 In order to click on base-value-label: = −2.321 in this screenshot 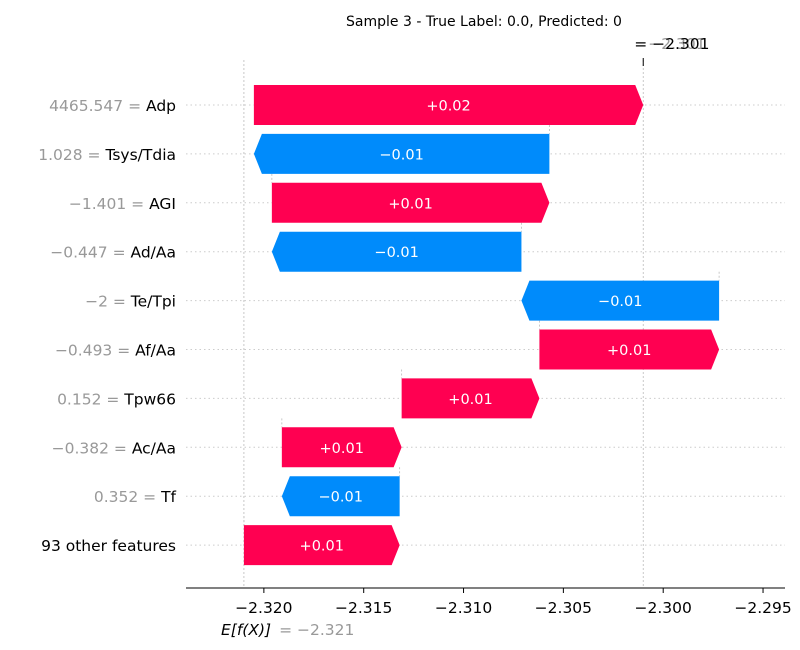, I will do `click(316, 630)`.